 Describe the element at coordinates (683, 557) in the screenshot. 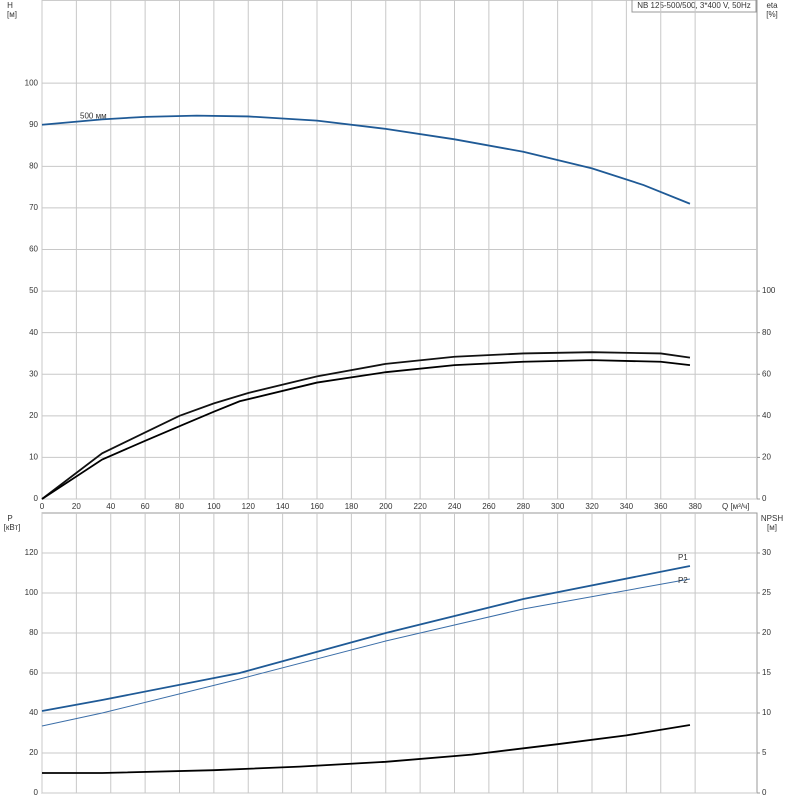

I see `series-label: P1` at that location.